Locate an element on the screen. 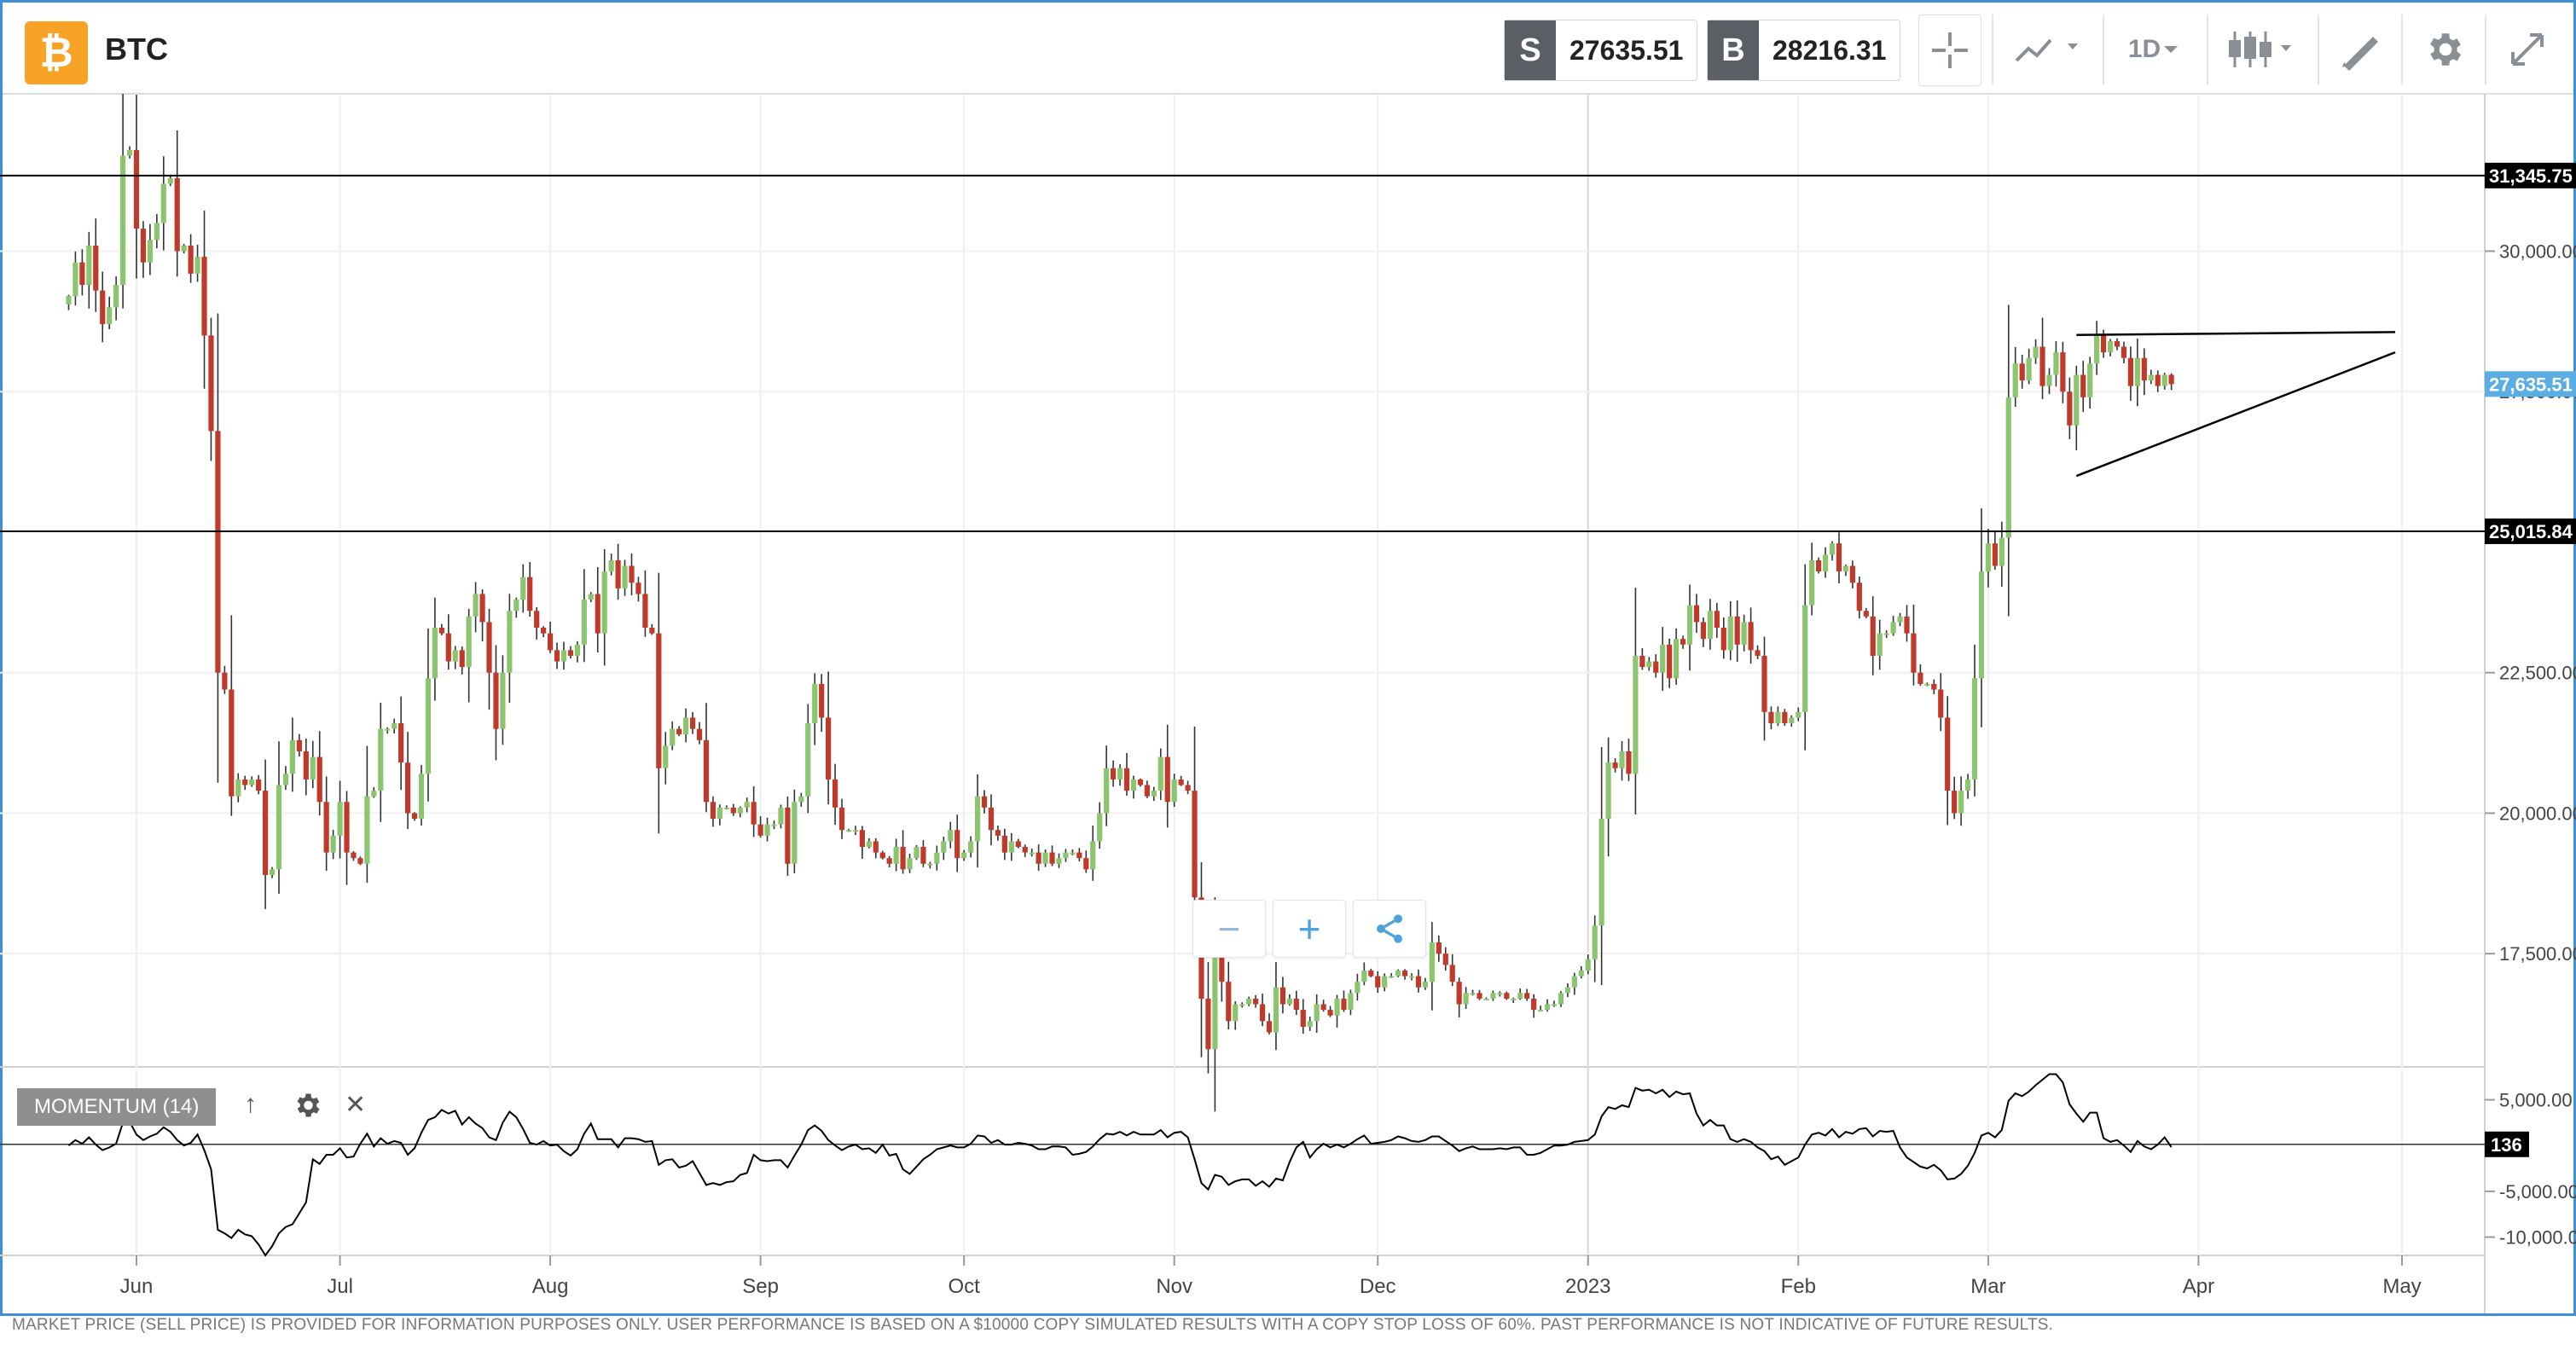  momentum-line is located at coordinates (1120, 1165).